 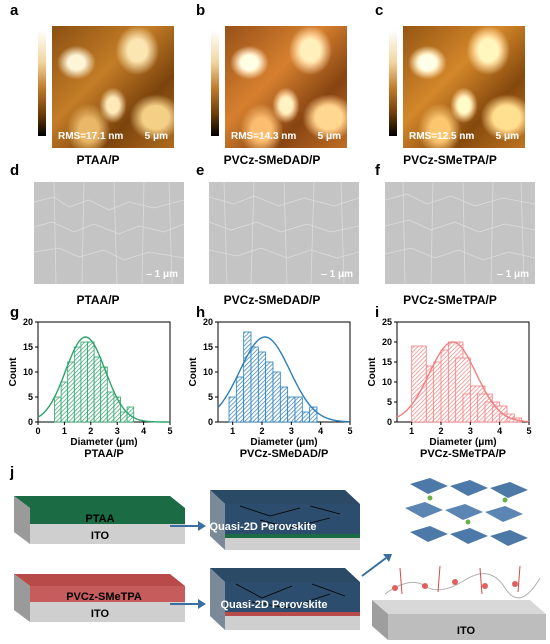 What do you see at coordinates (109, 233) in the screenshot?
I see `sem-image-d: ‒ 1 μm` at bounding box center [109, 233].